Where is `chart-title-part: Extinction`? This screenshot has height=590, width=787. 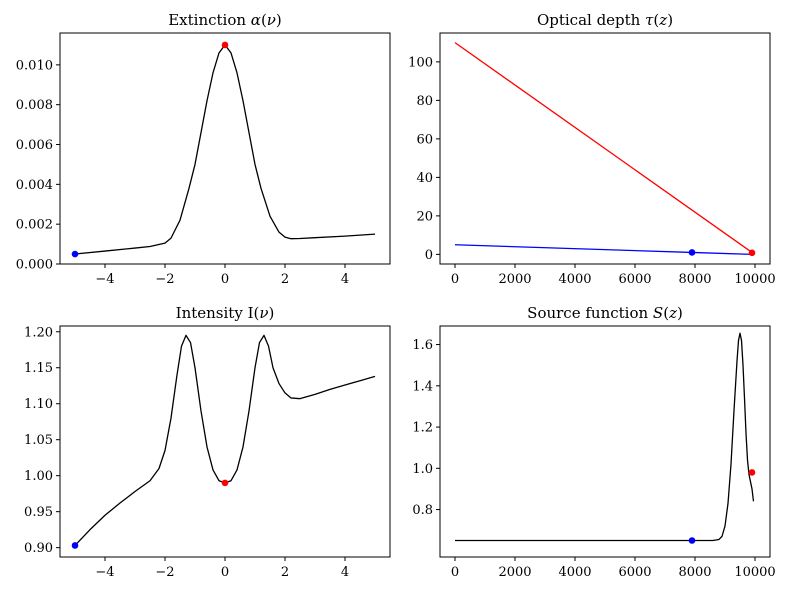
chart-title-part: Extinction is located at coordinates (209, 20).